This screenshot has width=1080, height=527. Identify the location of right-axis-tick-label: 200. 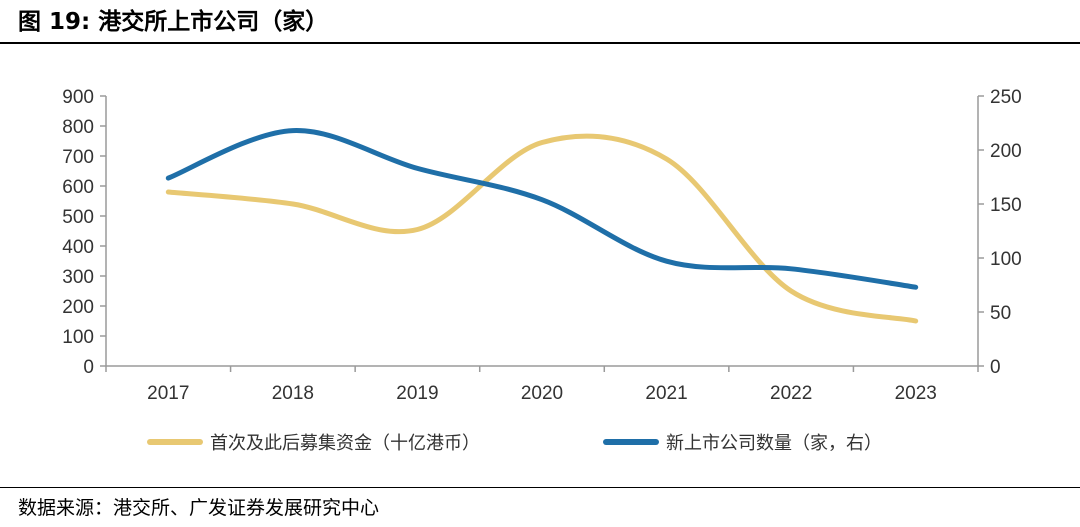
(1006, 151).